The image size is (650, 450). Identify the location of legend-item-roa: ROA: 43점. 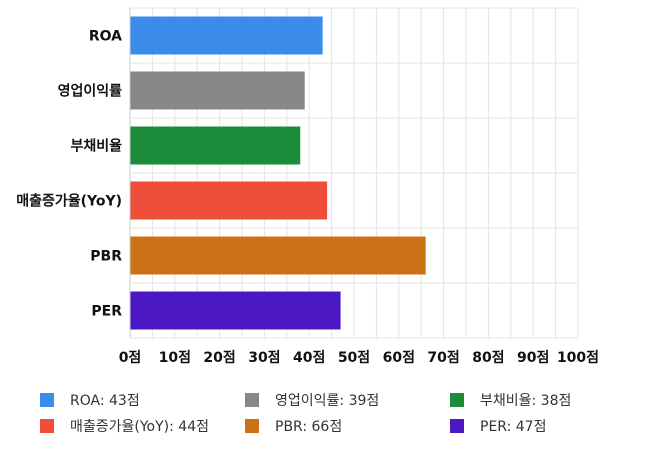
(90, 400).